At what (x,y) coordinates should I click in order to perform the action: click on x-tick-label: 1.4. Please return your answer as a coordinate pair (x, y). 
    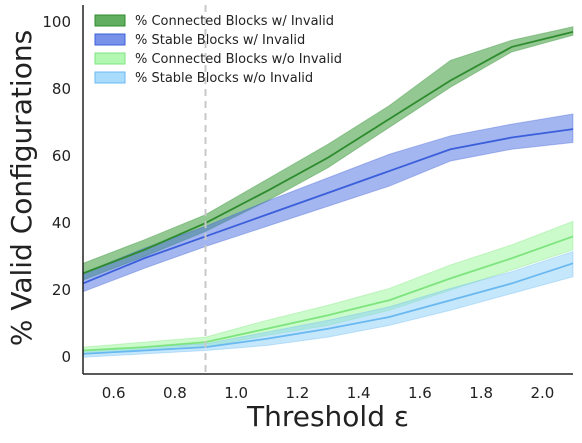
    Looking at the image, I should click on (359, 393).